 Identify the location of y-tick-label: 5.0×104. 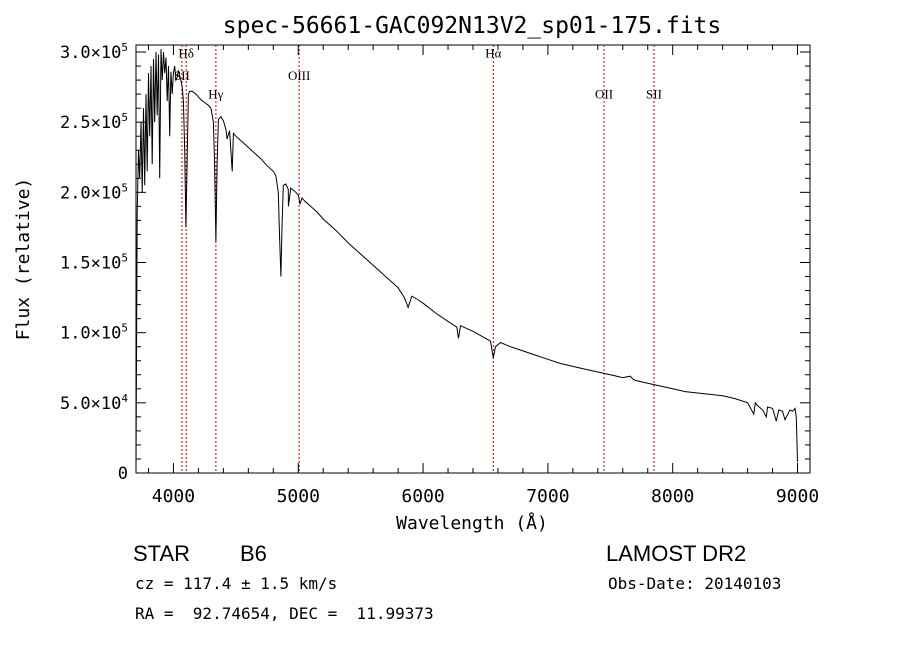
(94, 403).